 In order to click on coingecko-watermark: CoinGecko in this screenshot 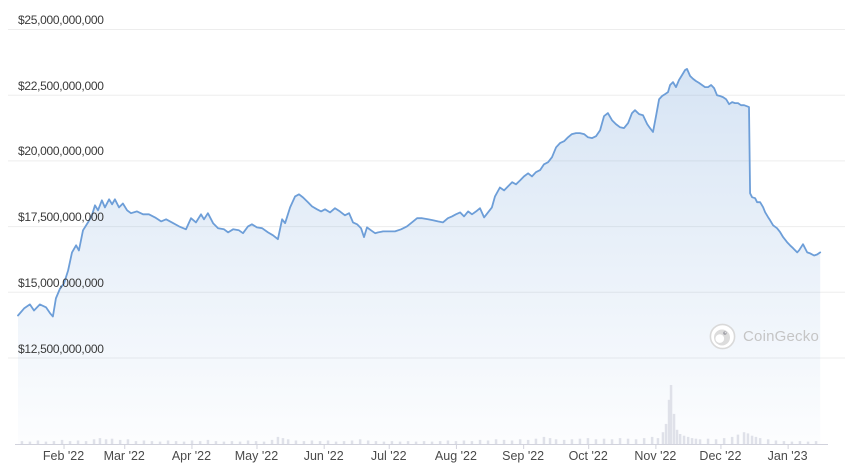, I will do `click(764, 336)`.